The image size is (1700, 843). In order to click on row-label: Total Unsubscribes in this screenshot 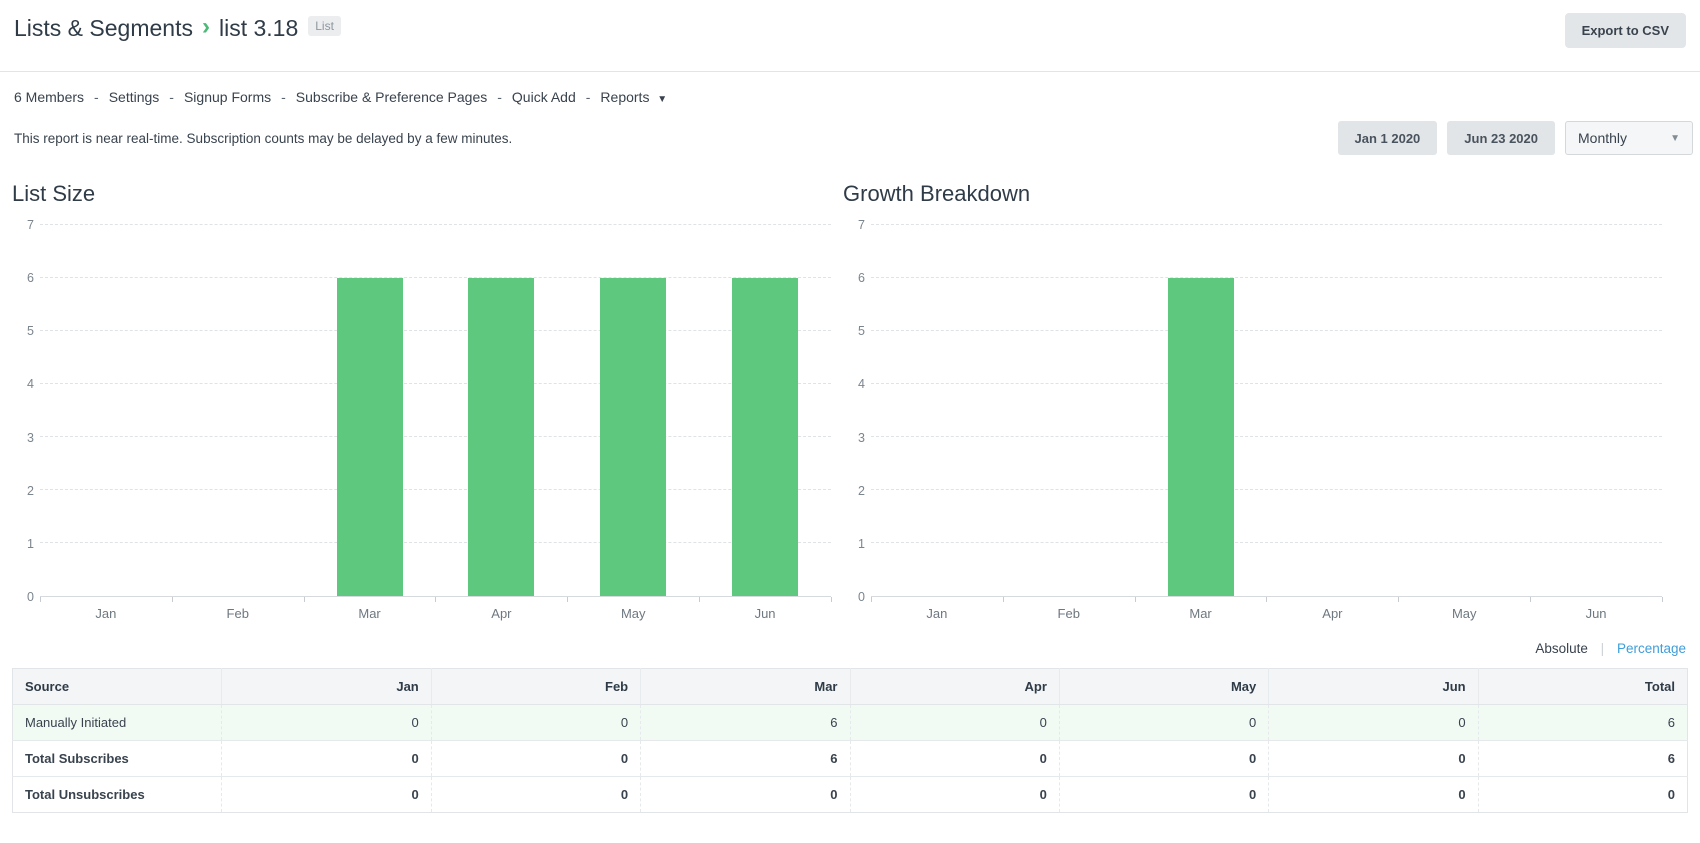, I will do `click(117, 794)`.